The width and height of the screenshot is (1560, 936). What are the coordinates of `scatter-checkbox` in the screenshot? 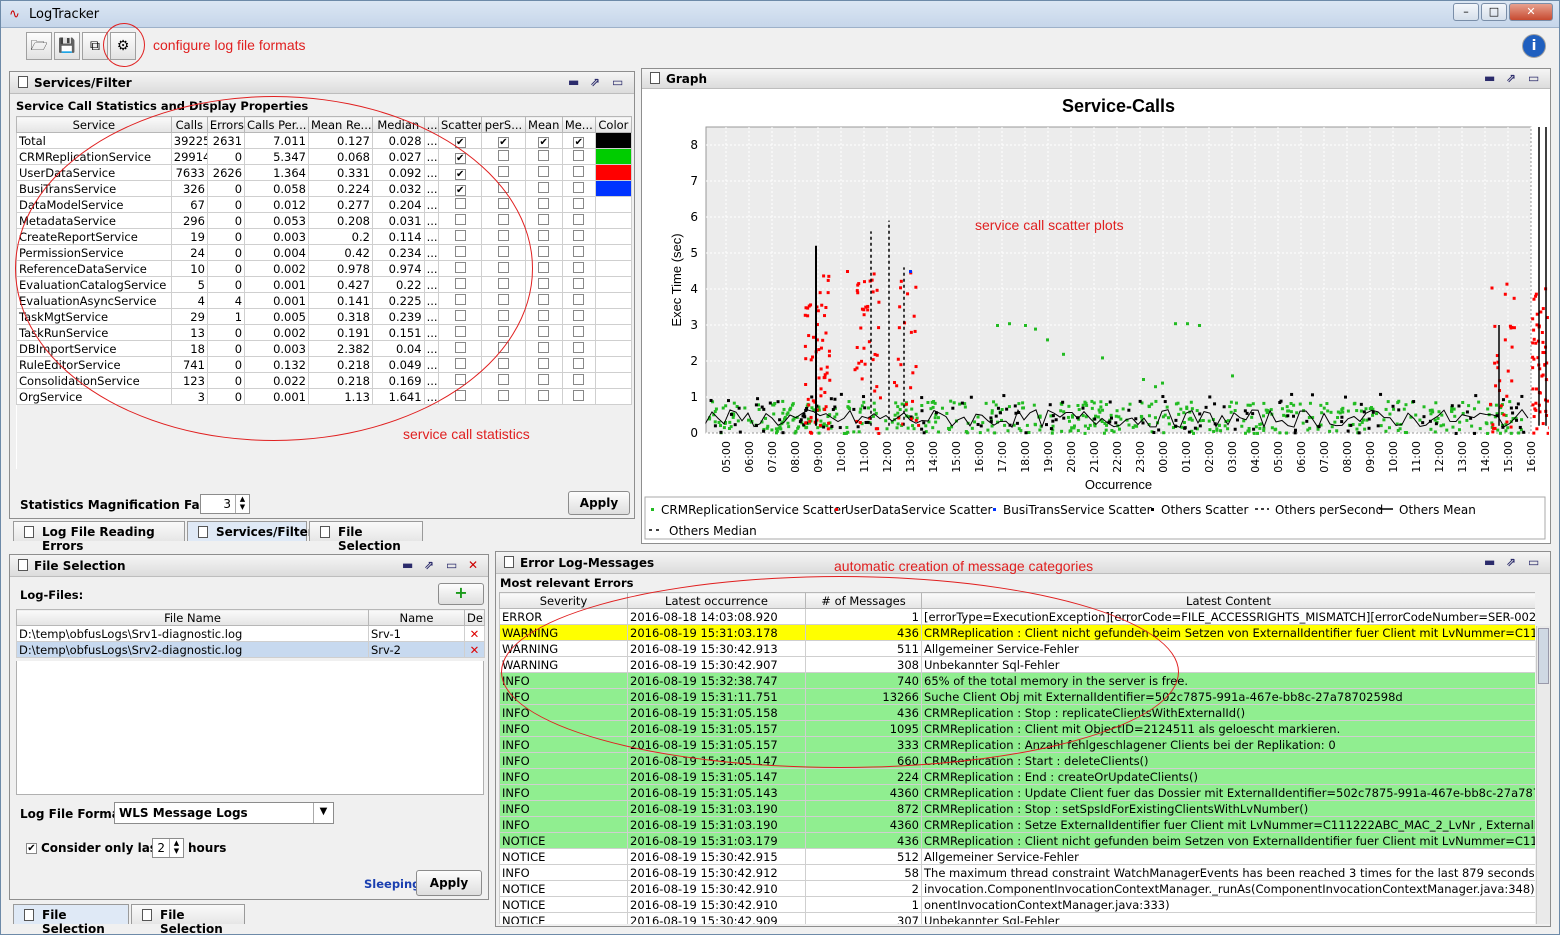 It's located at (460, 395).